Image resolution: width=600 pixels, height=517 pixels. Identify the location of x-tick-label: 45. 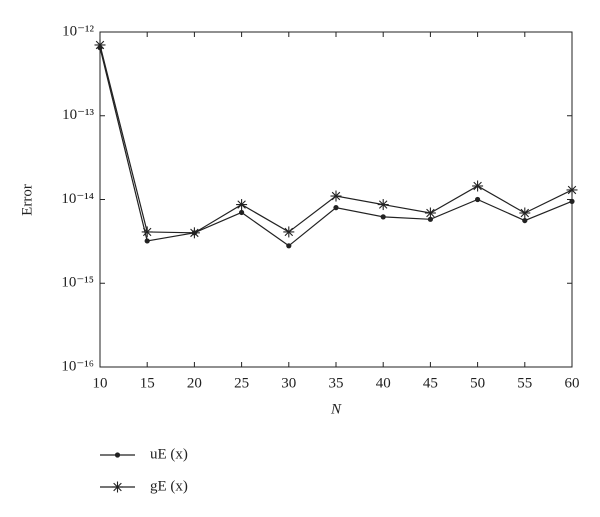
(430, 383).